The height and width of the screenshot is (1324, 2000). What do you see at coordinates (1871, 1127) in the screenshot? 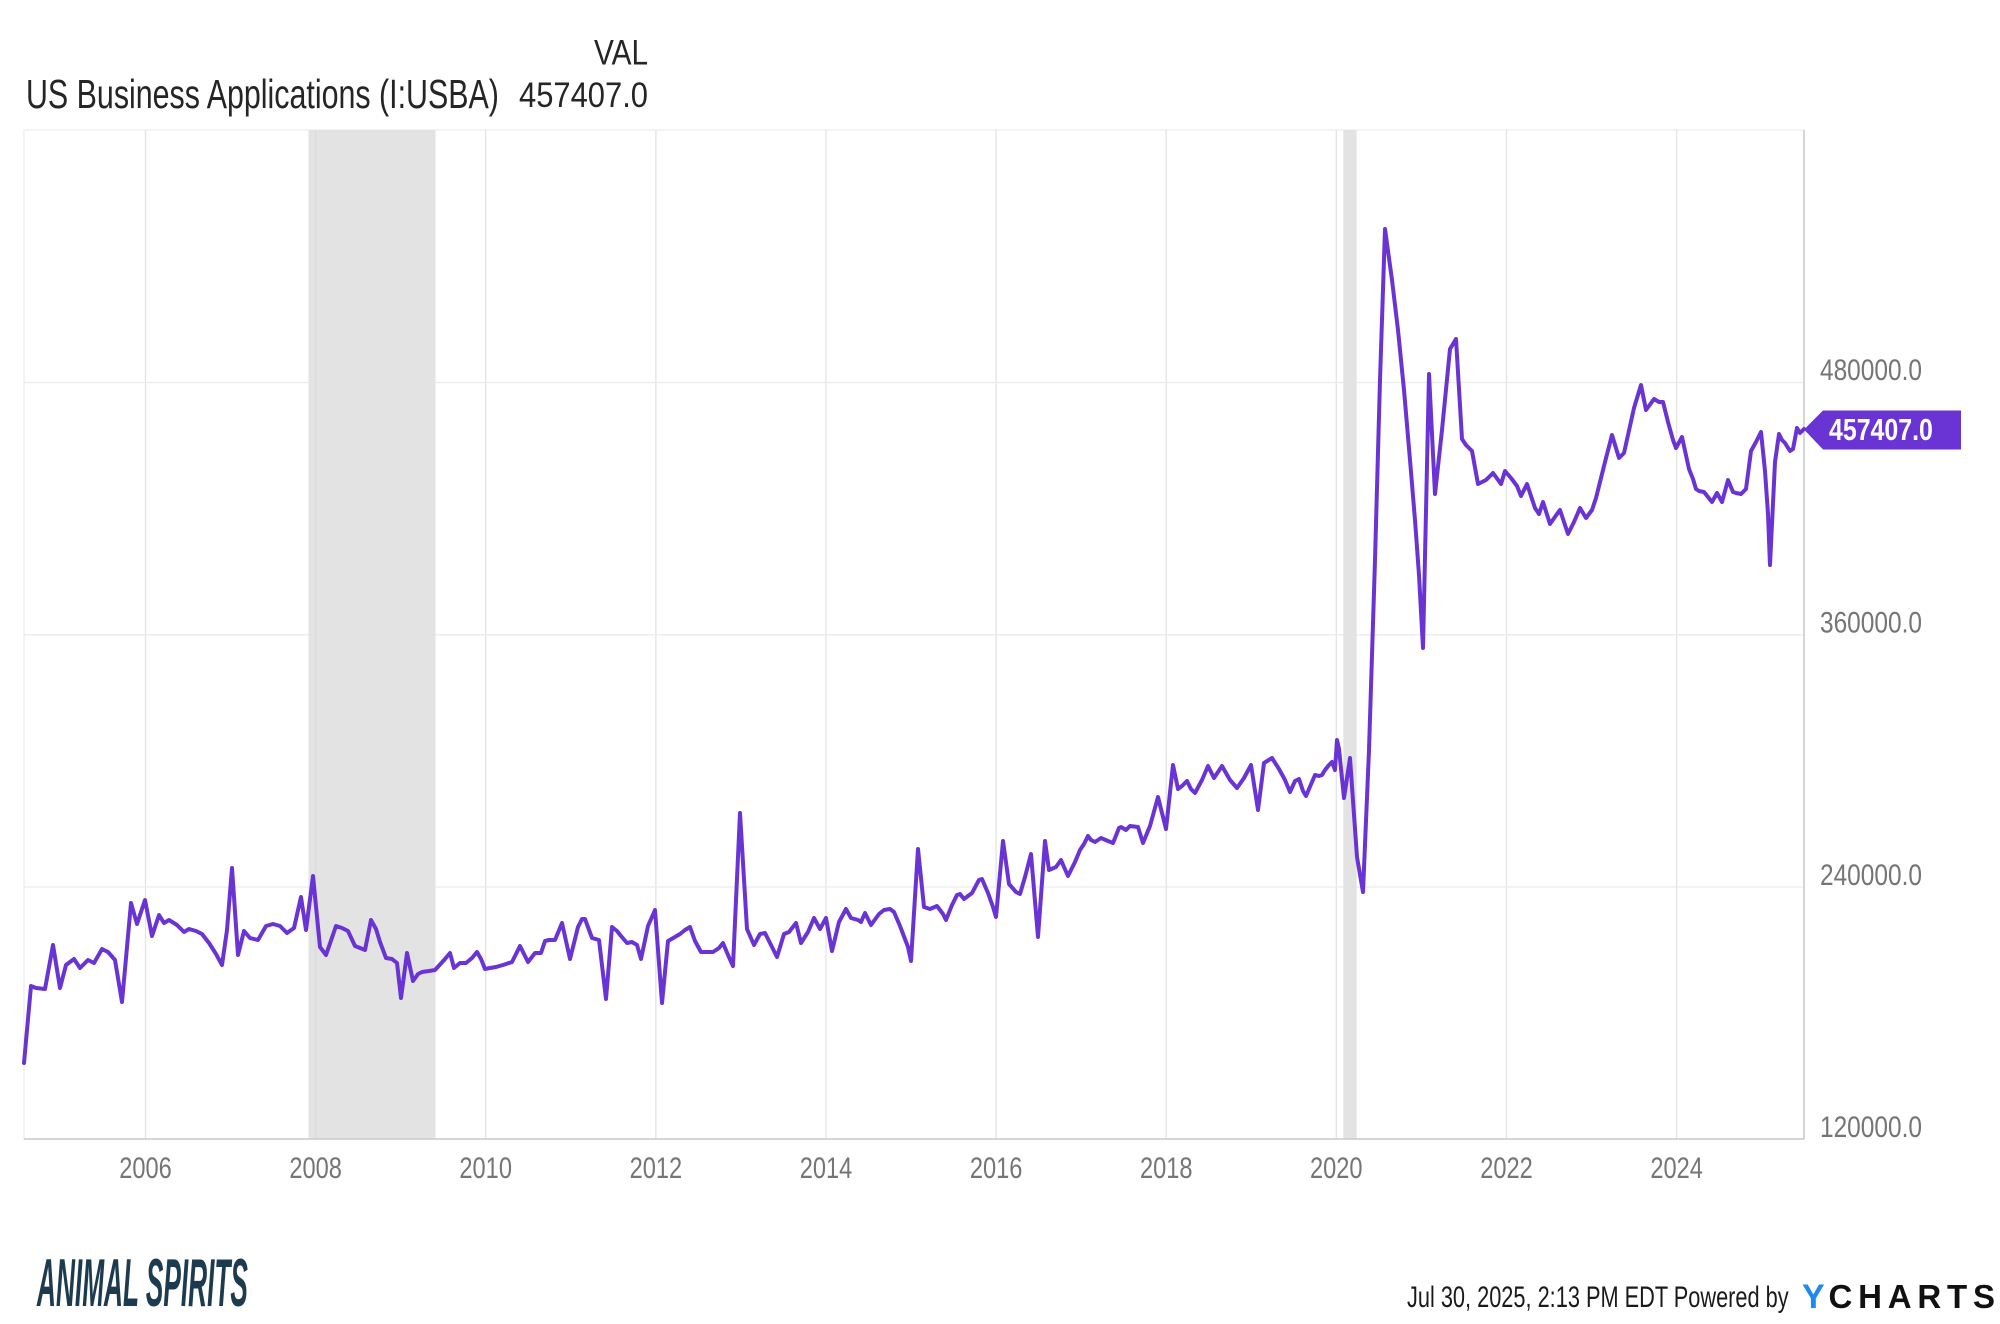
I see `svg-text: 120000.0` at bounding box center [1871, 1127].